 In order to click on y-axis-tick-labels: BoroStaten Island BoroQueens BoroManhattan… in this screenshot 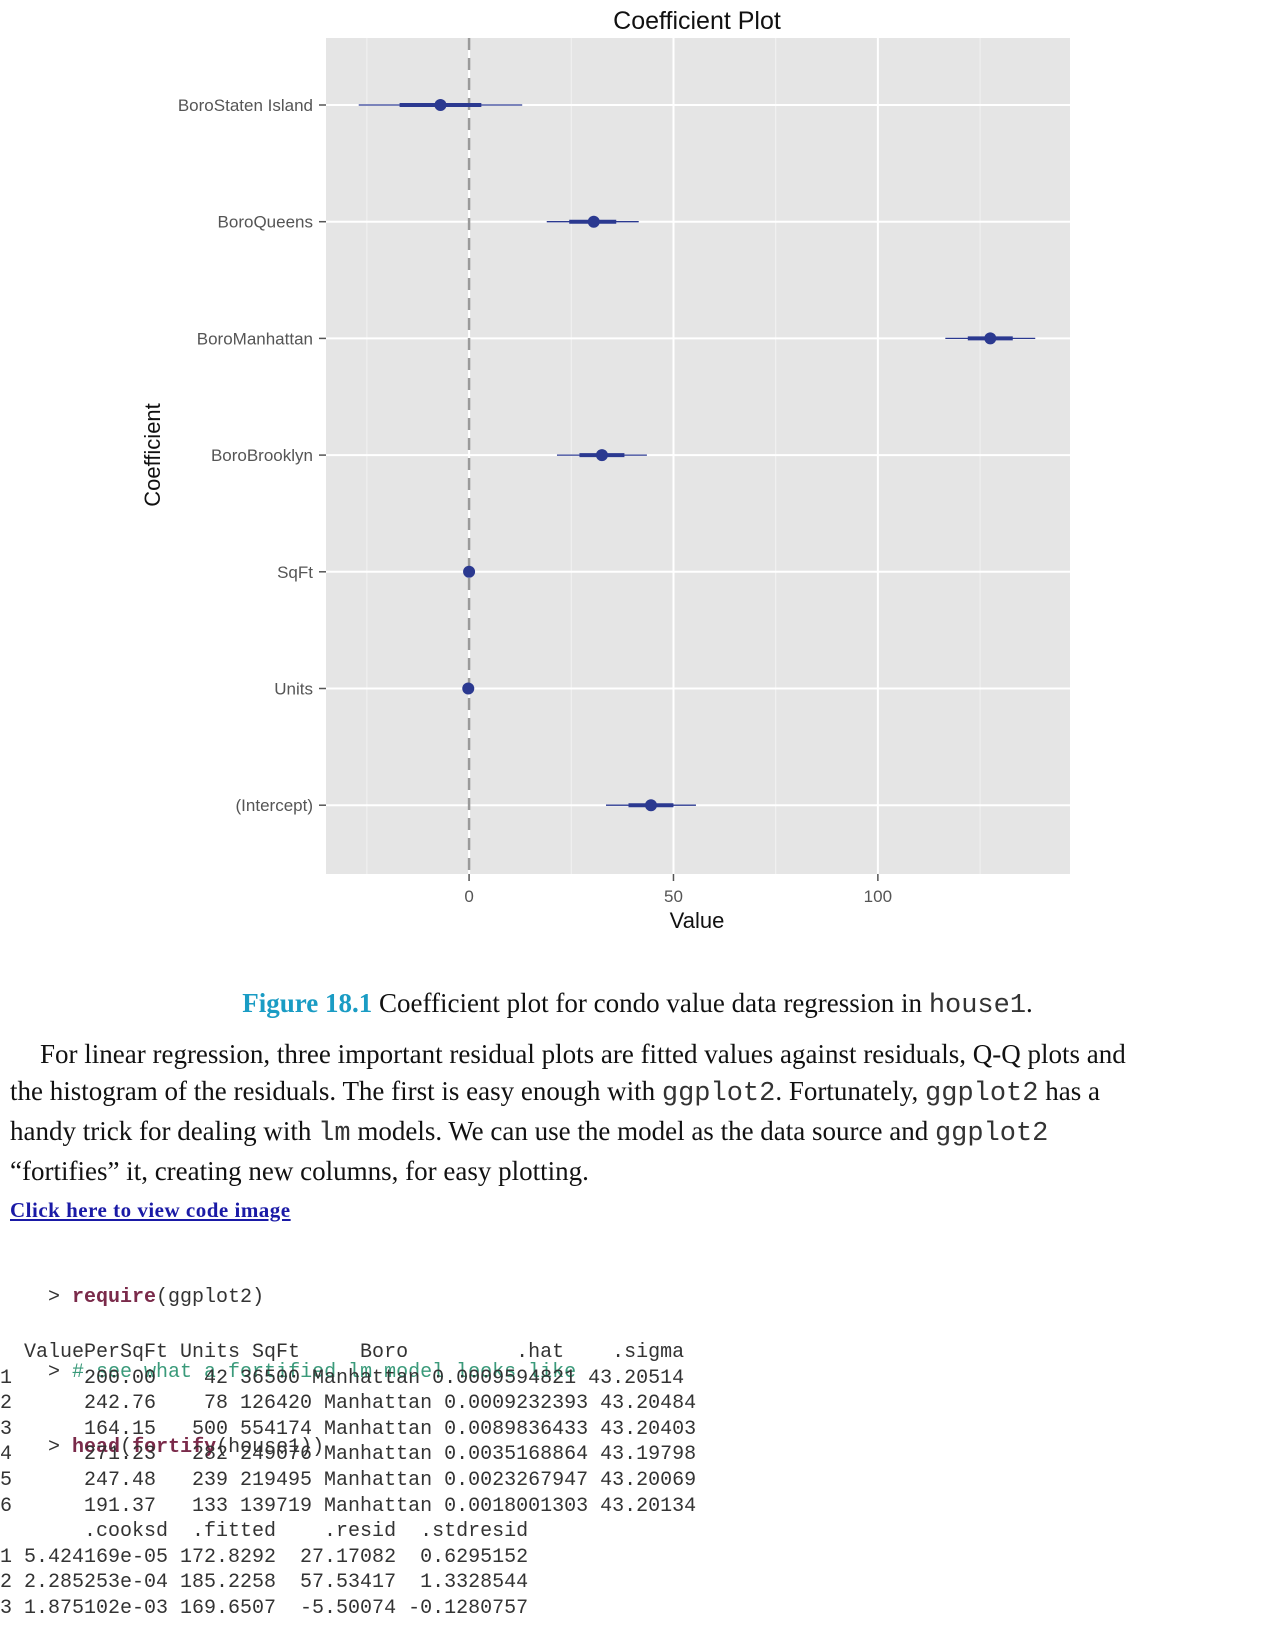, I will do `click(252, 455)`.